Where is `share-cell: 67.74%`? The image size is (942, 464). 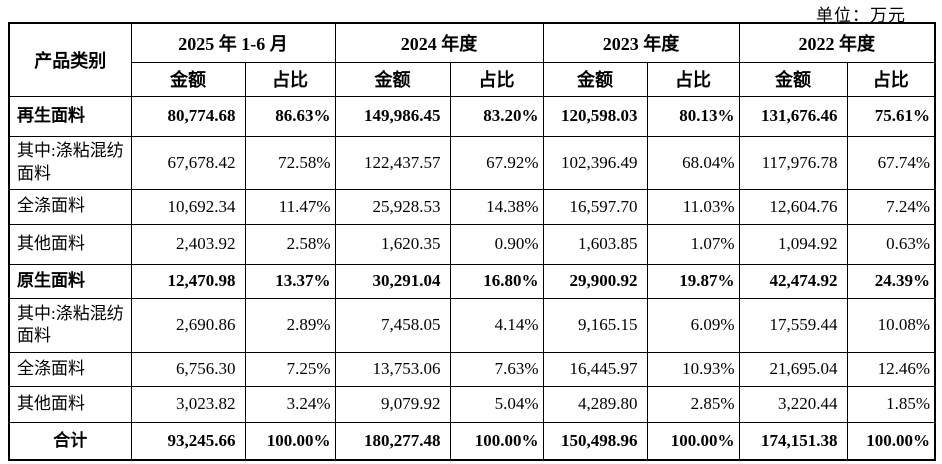
share-cell: 67.74% is located at coordinates (891, 162).